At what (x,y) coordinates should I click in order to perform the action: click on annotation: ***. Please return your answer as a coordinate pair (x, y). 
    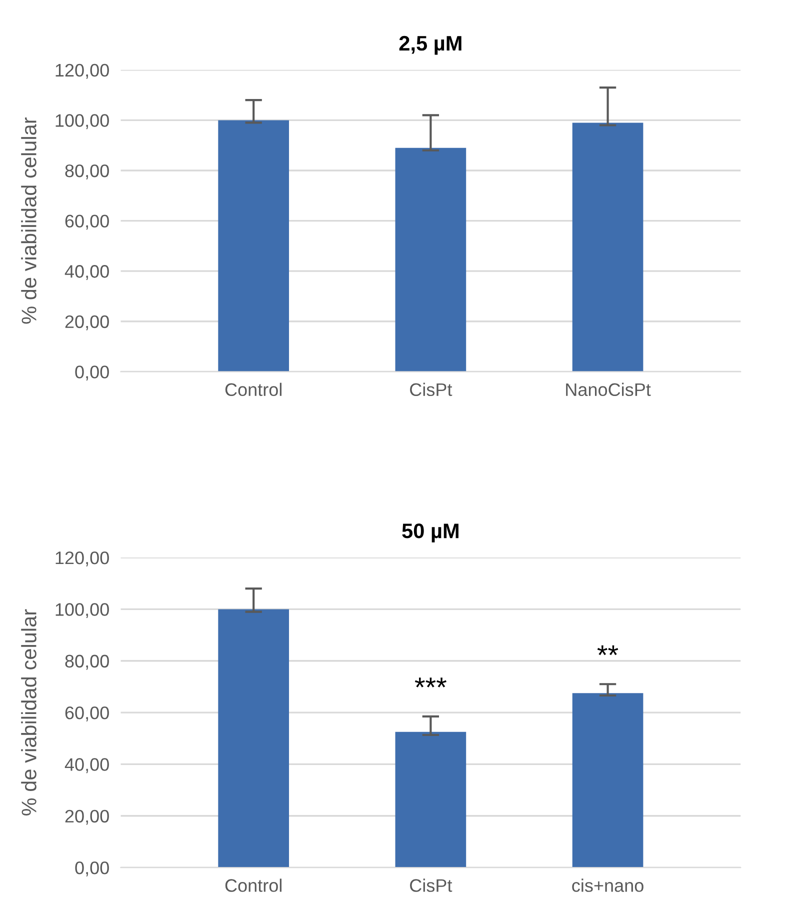
    Looking at the image, I should click on (430, 683).